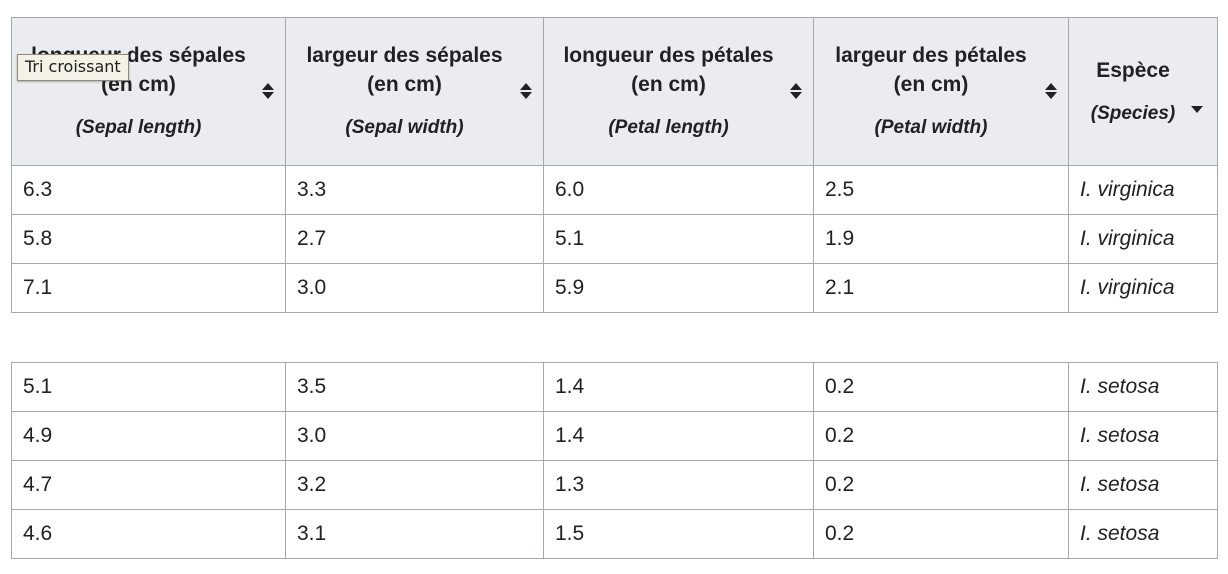  Describe the element at coordinates (148, 239) in the screenshot. I see `table-cell: 5.8` at that location.